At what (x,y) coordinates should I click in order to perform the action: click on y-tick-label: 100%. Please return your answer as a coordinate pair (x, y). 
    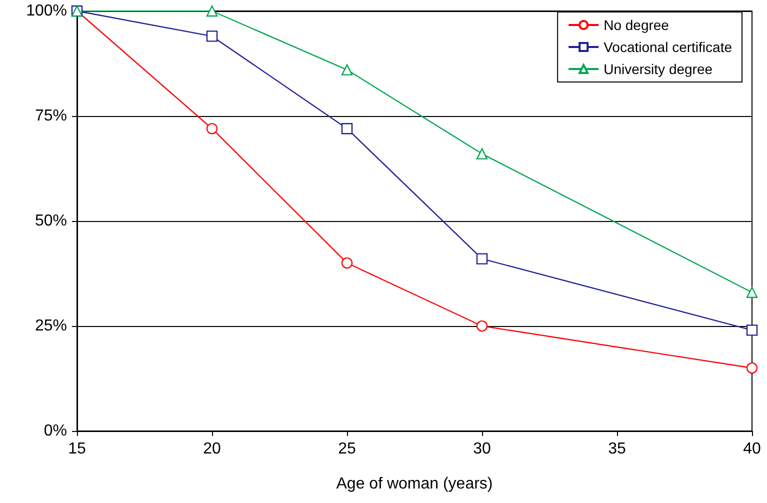
    Looking at the image, I should click on (46, 11).